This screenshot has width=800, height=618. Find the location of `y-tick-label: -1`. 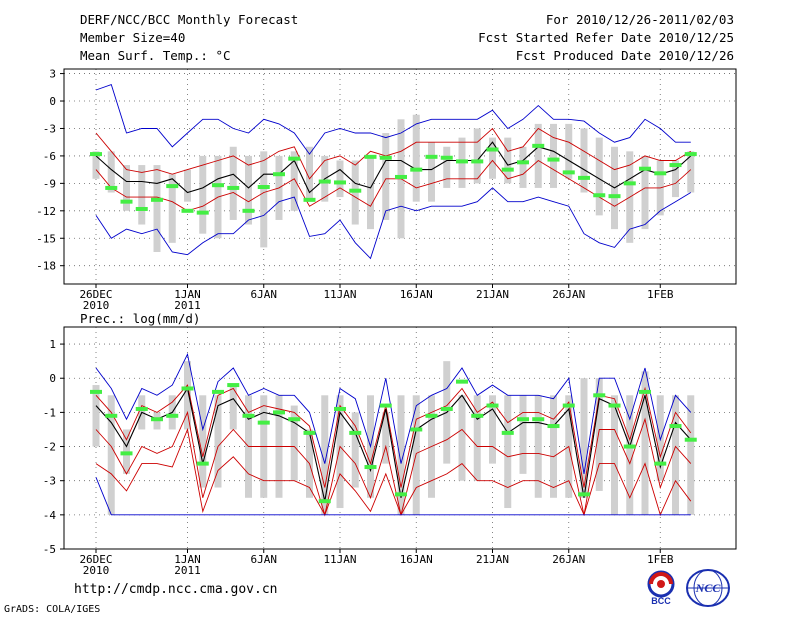

y-tick-label: -1 is located at coordinates (49, 412).